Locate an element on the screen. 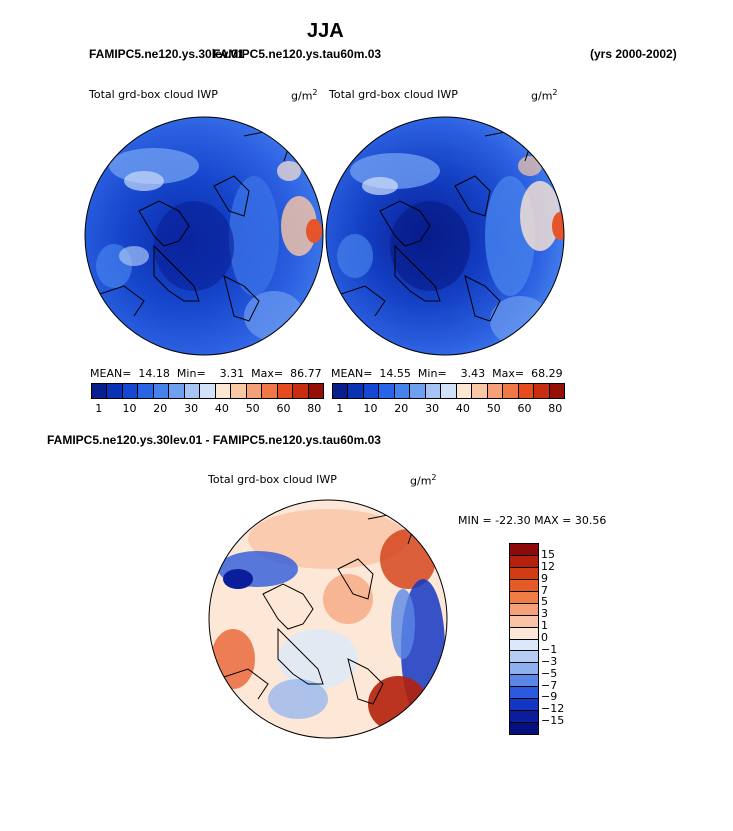 This screenshot has height=831, width=733. panel2-variable: Total grd-box cloud IWP is located at coordinates (393, 94).